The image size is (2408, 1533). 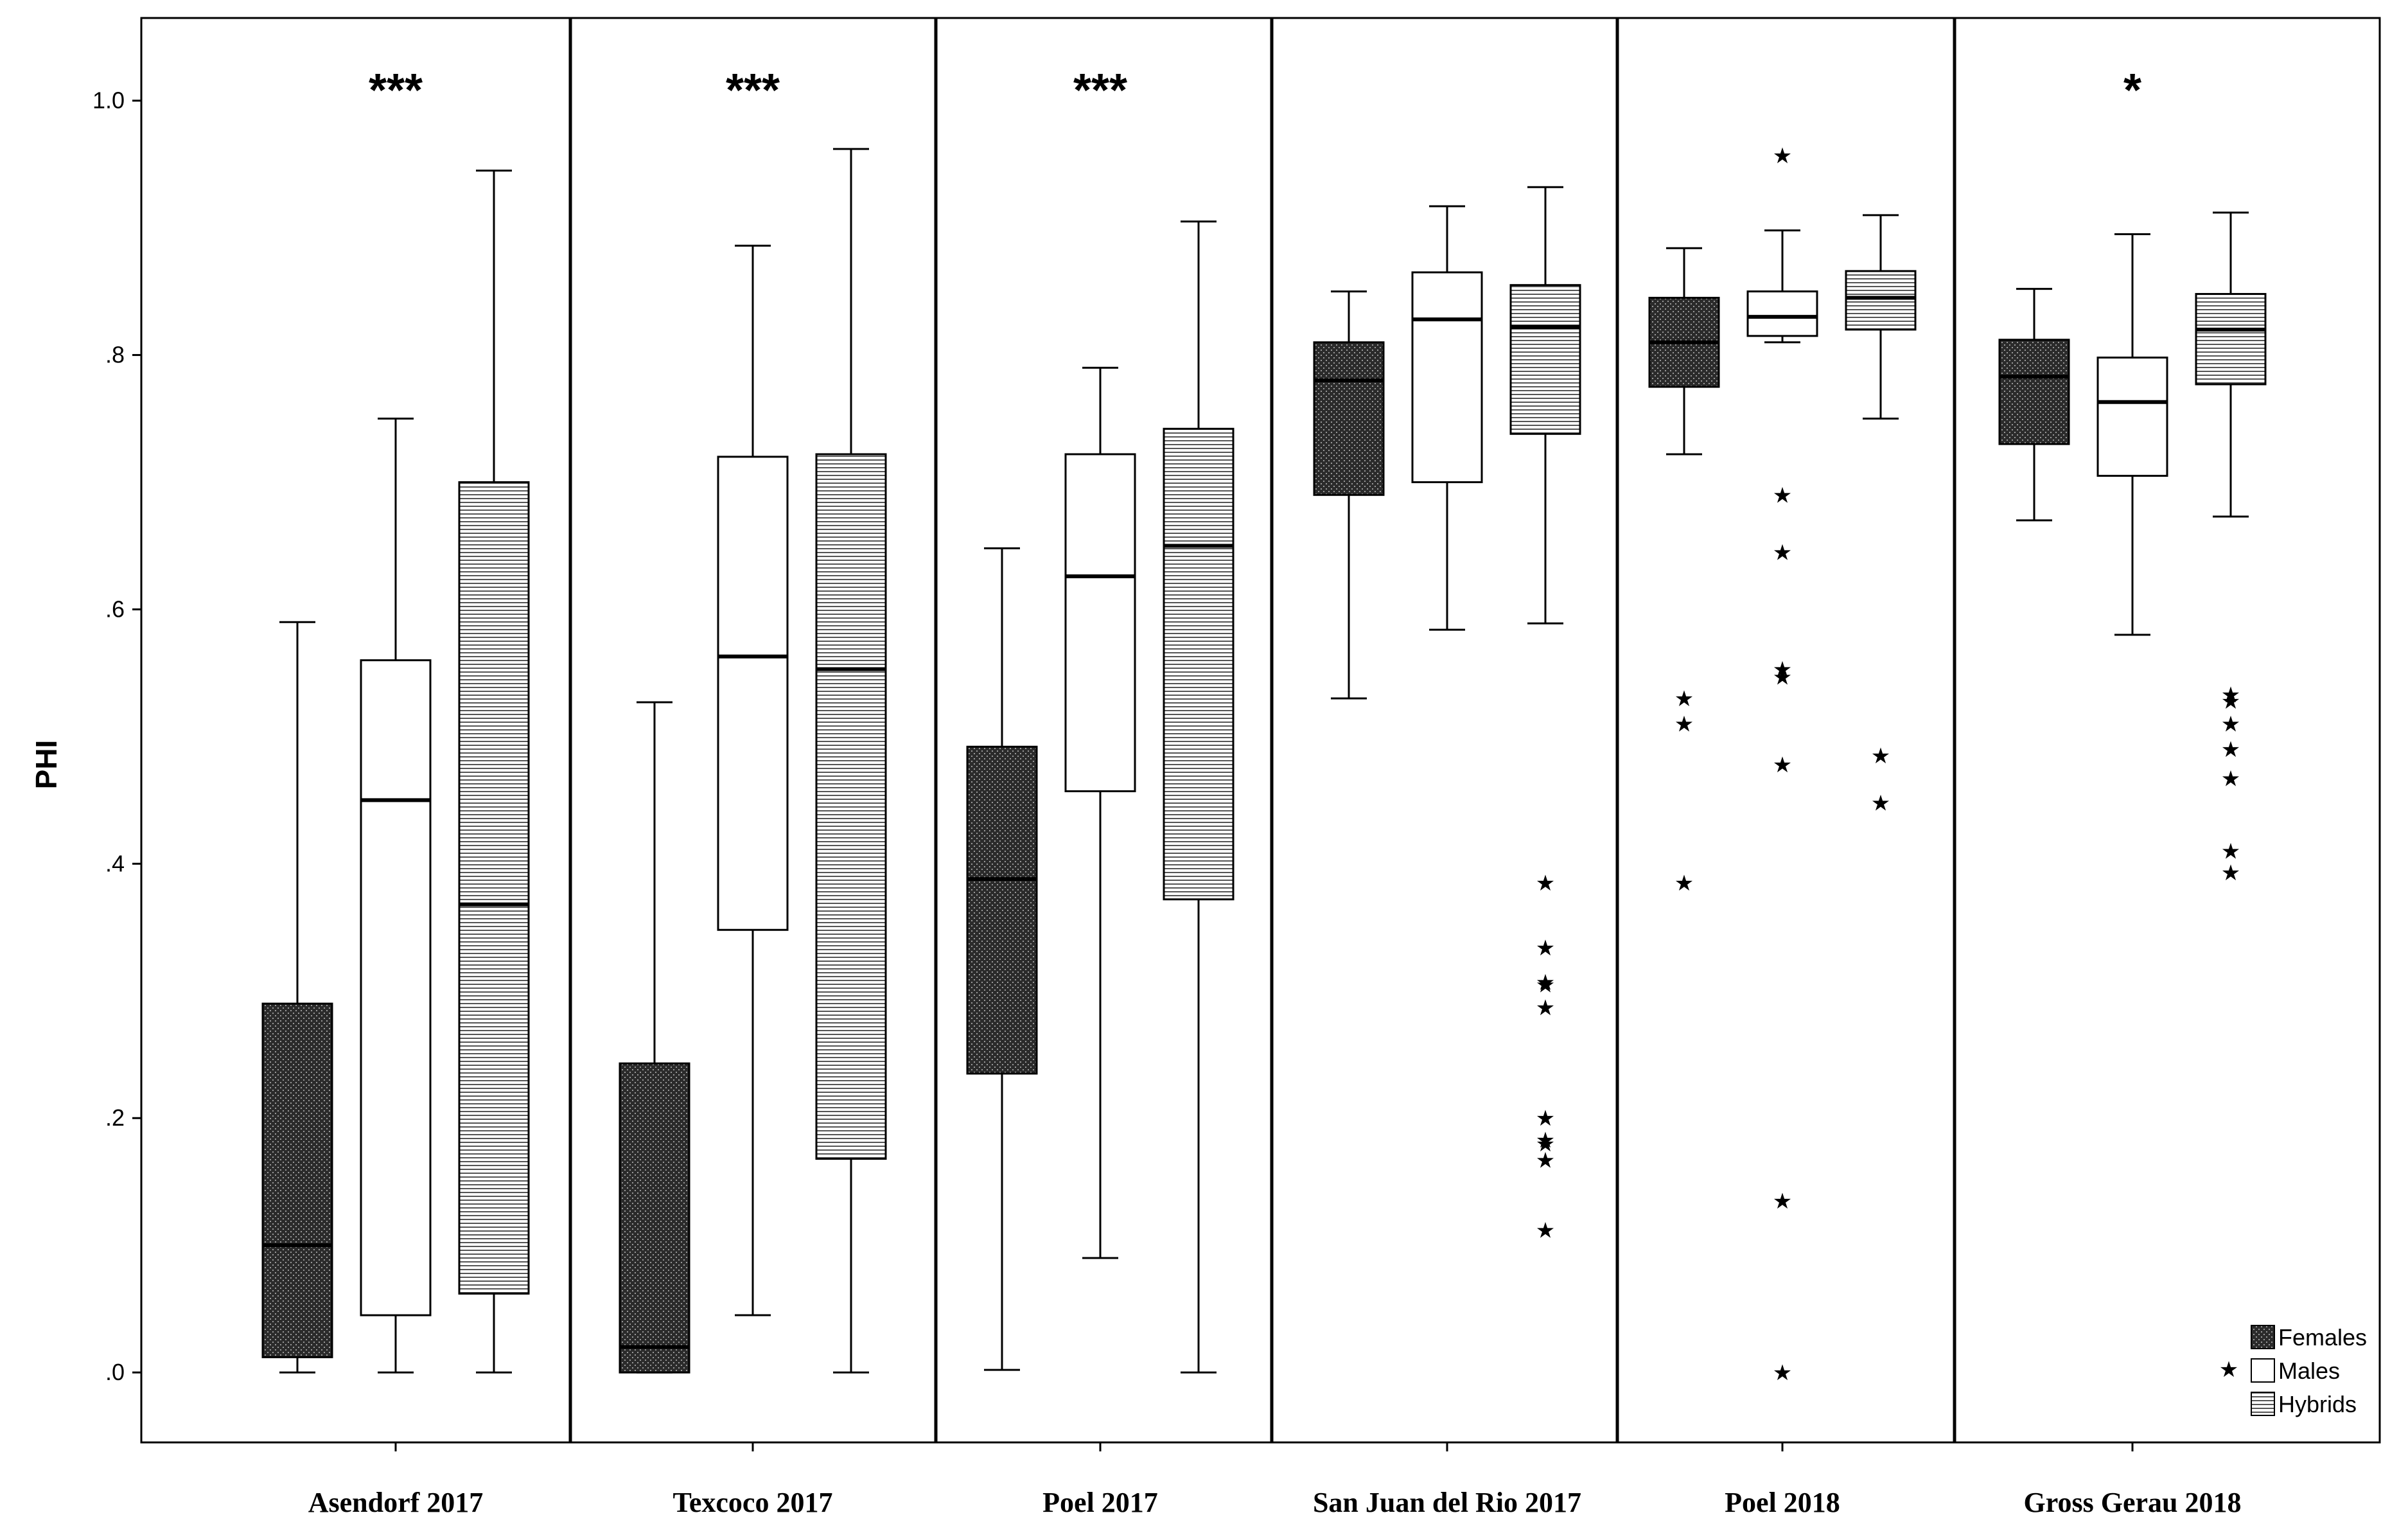 What do you see at coordinates (2231, 548) in the screenshot?
I see `box-hybrids: ★★★★★★★` at bounding box center [2231, 548].